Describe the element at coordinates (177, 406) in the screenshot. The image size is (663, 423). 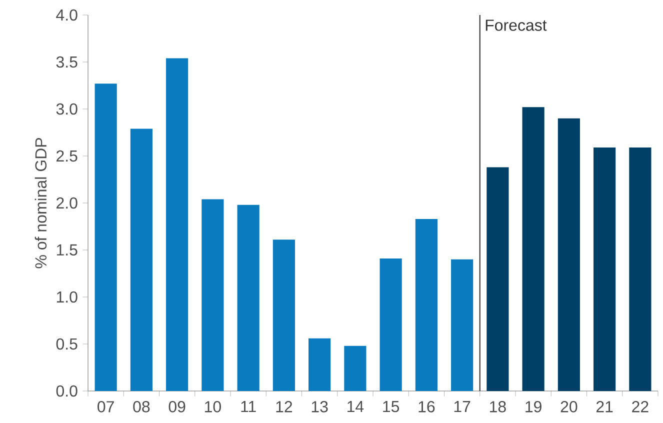
I see `x-tick-label: 09` at that location.